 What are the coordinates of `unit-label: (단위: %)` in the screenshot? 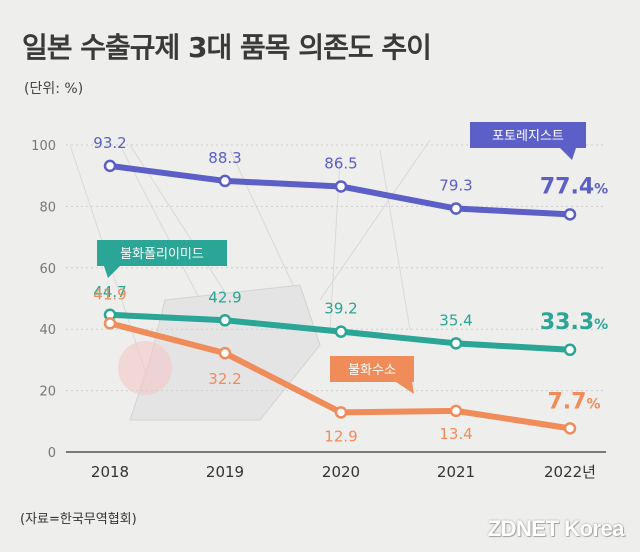 It's located at (54, 89).